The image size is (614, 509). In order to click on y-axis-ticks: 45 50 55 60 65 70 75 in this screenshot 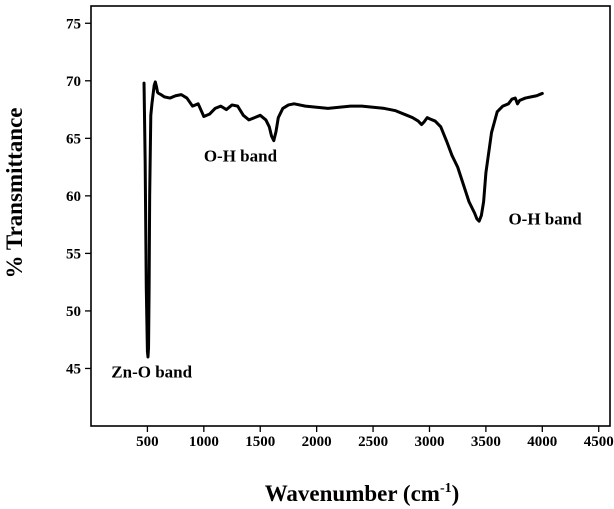, I will do `click(78, 196)`.